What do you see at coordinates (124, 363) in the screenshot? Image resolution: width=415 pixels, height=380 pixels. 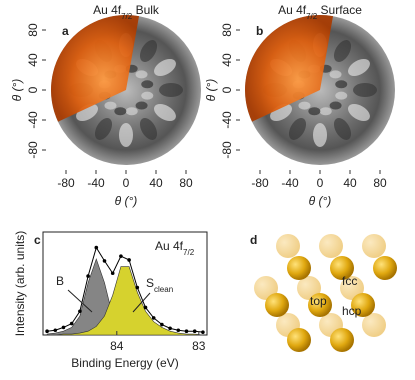 I see `x-axis-title: Binding Energy (eV)` at bounding box center [124, 363].